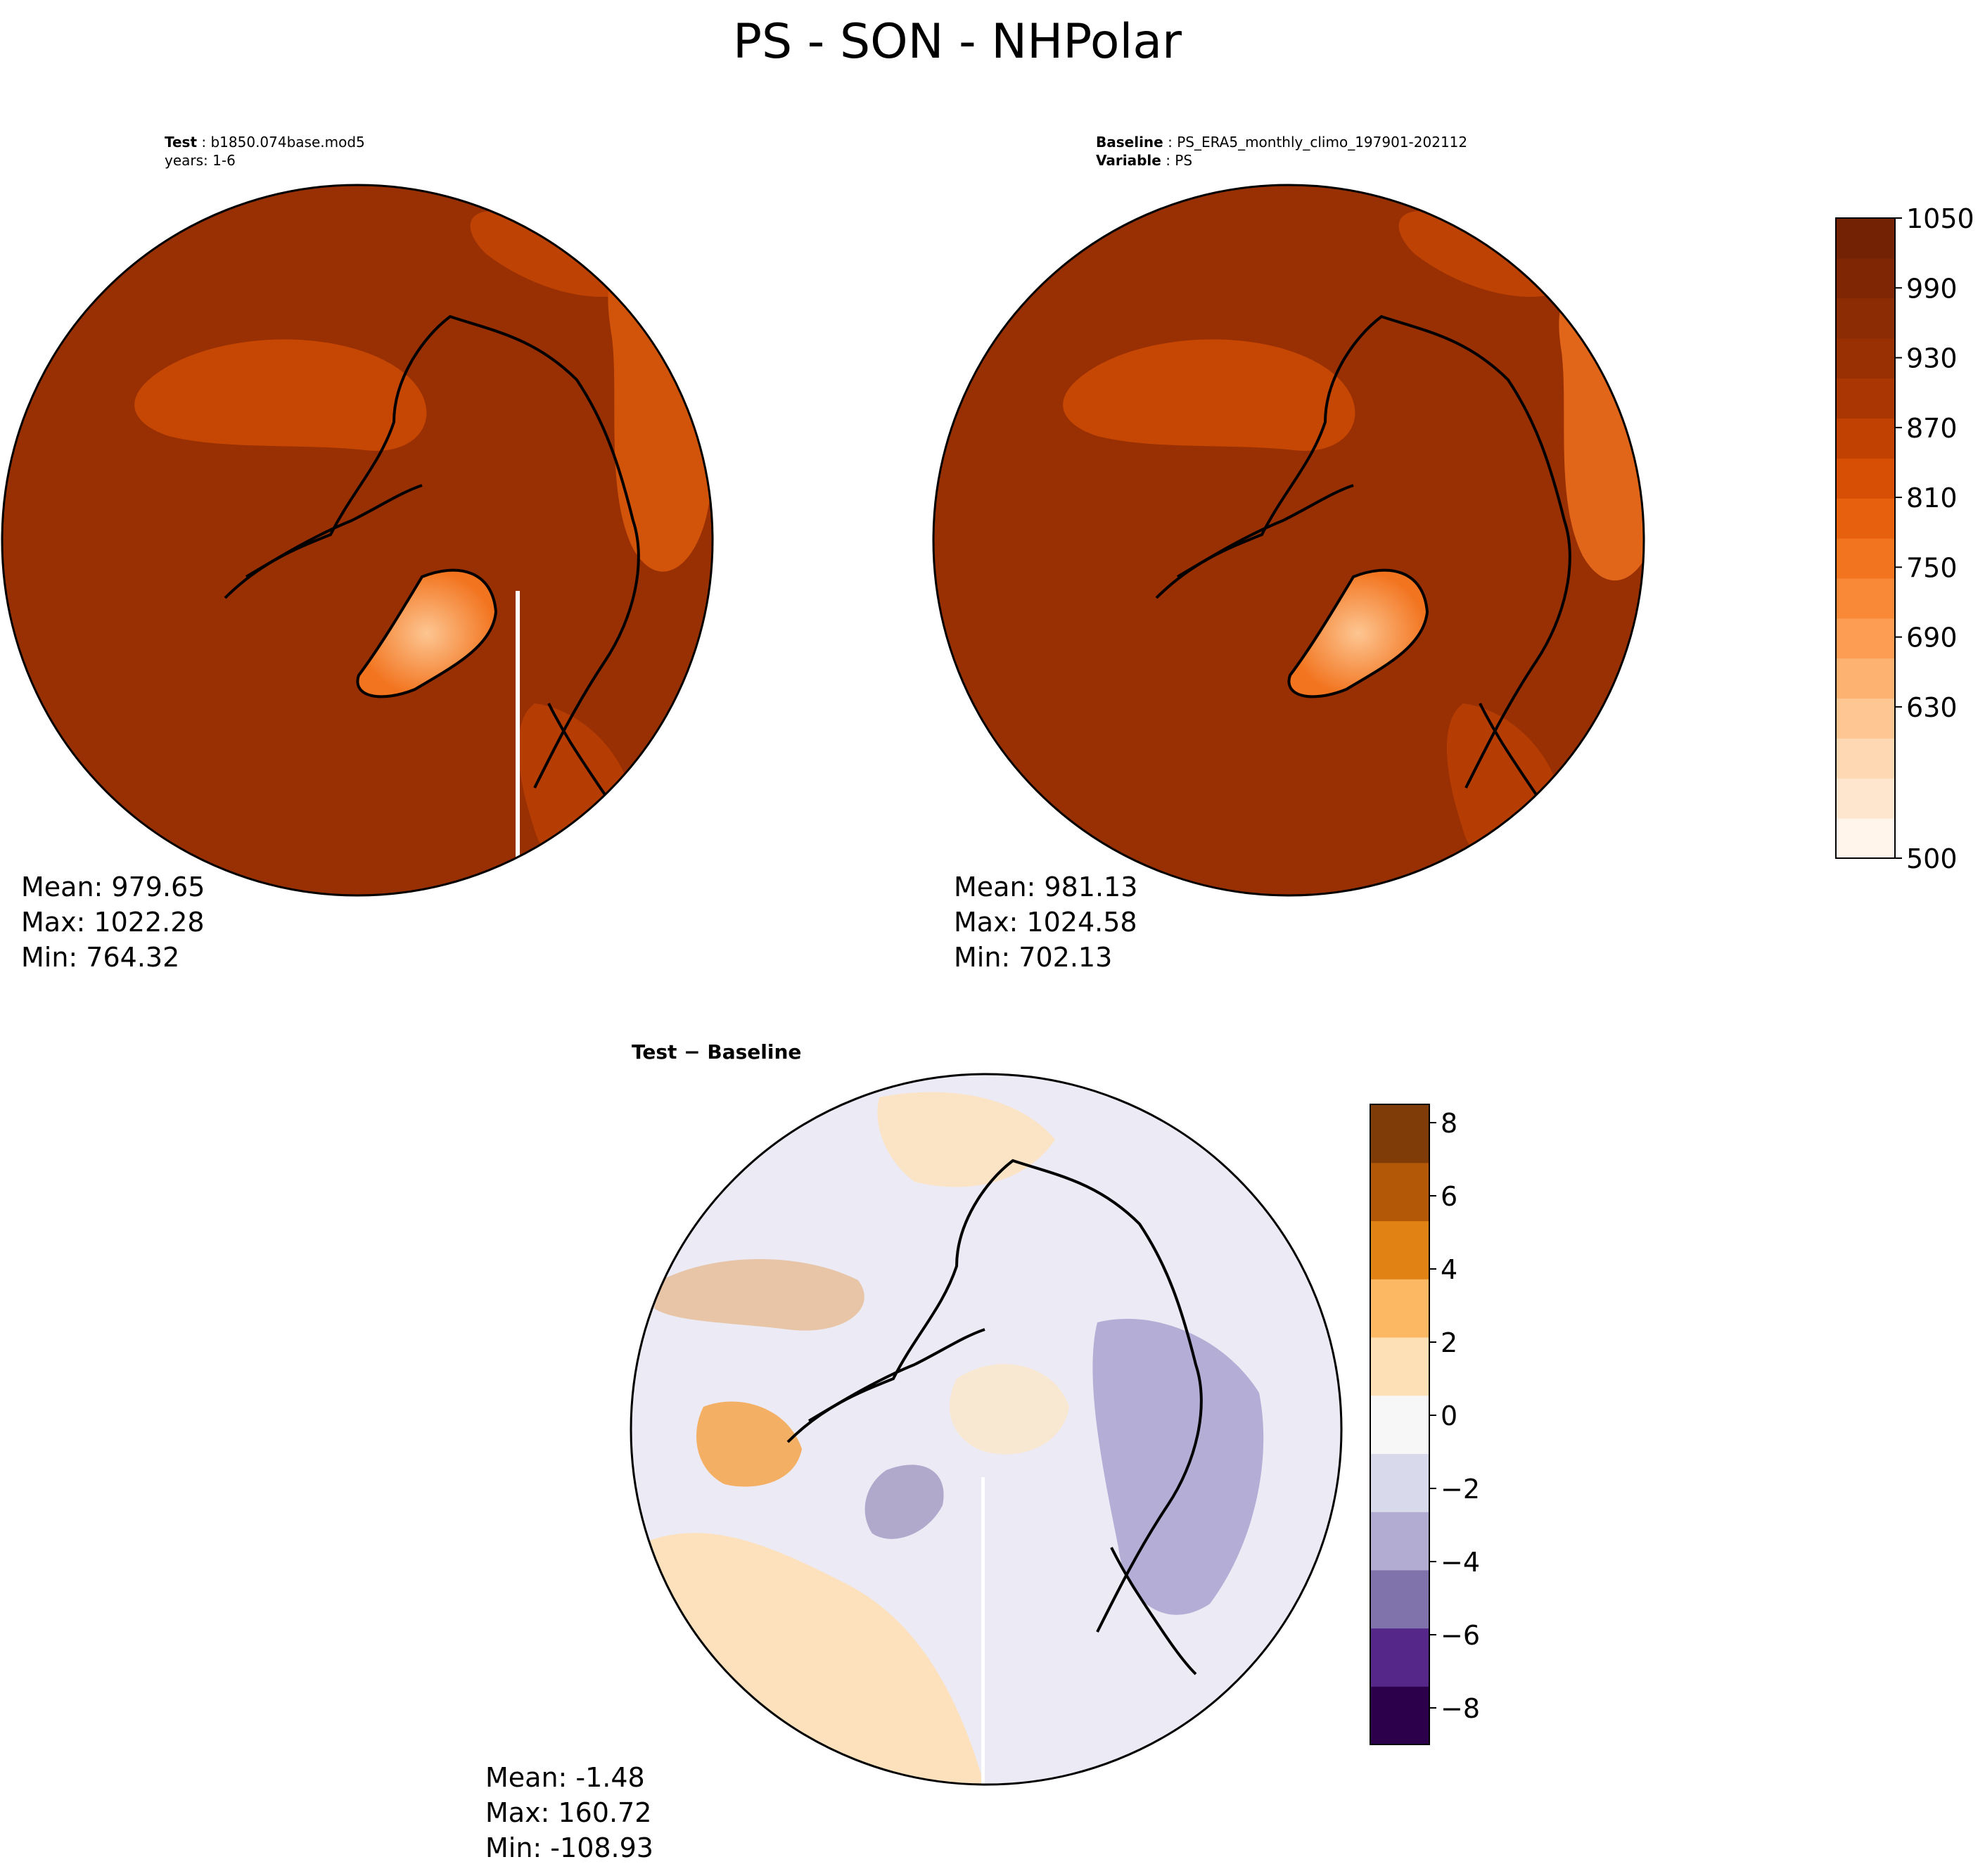 This screenshot has height=1876, width=1985. I want to click on baseline-max: Max: 1024.58, so click(1045, 922).